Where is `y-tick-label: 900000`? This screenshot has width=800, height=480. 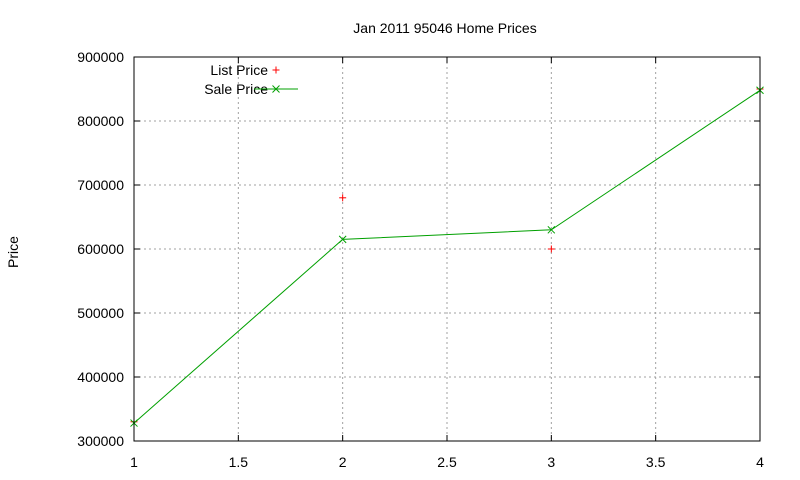
y-tick-label: 900000 is located at coordinates (100, 57).